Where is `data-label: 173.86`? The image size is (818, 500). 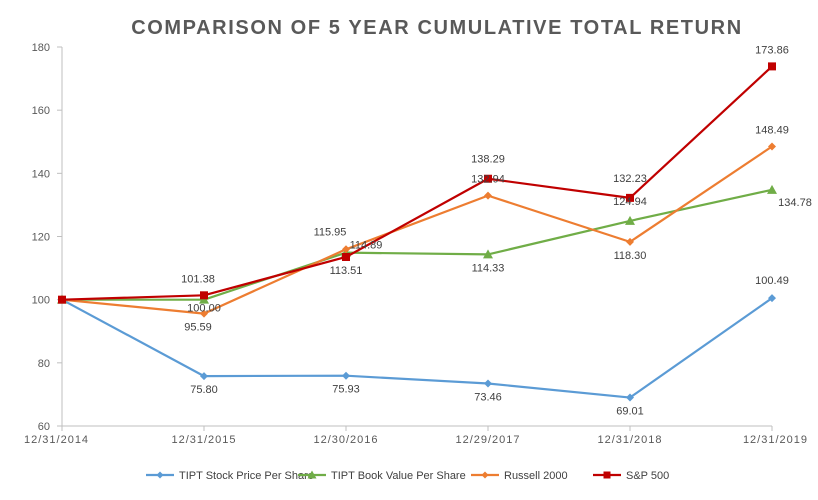 data-label: 173.86 is located at coordinates (772, 50).